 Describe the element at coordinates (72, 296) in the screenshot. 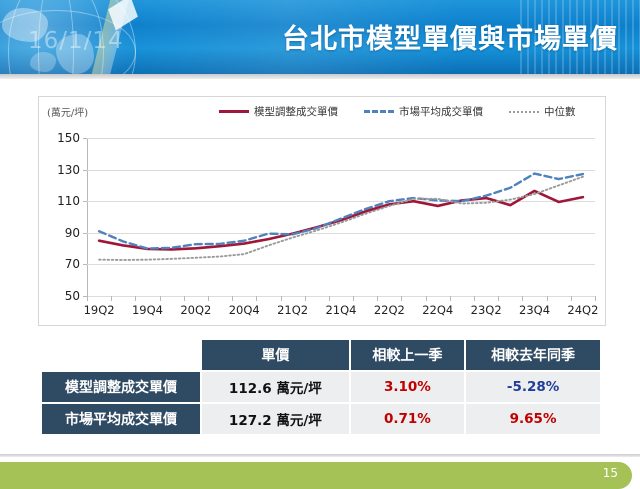

I see `y-tick-label: 50` at that location.